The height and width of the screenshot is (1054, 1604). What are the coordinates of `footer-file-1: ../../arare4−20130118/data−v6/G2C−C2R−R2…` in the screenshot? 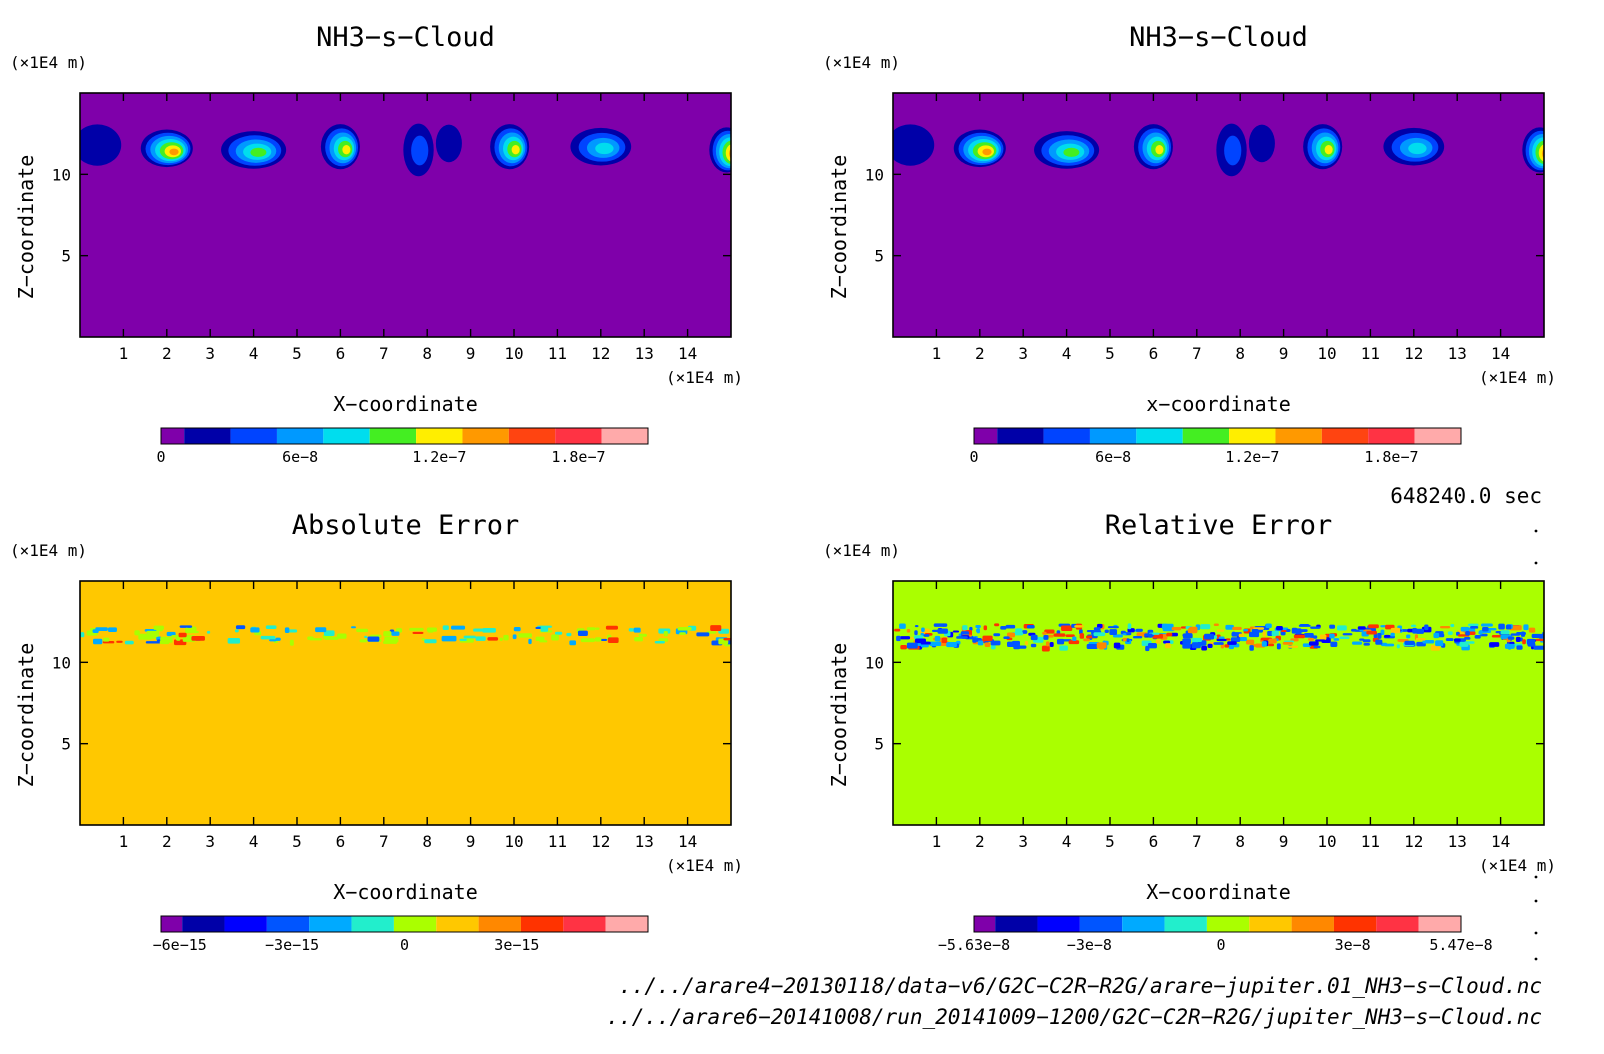 It's located at (1080, 986).